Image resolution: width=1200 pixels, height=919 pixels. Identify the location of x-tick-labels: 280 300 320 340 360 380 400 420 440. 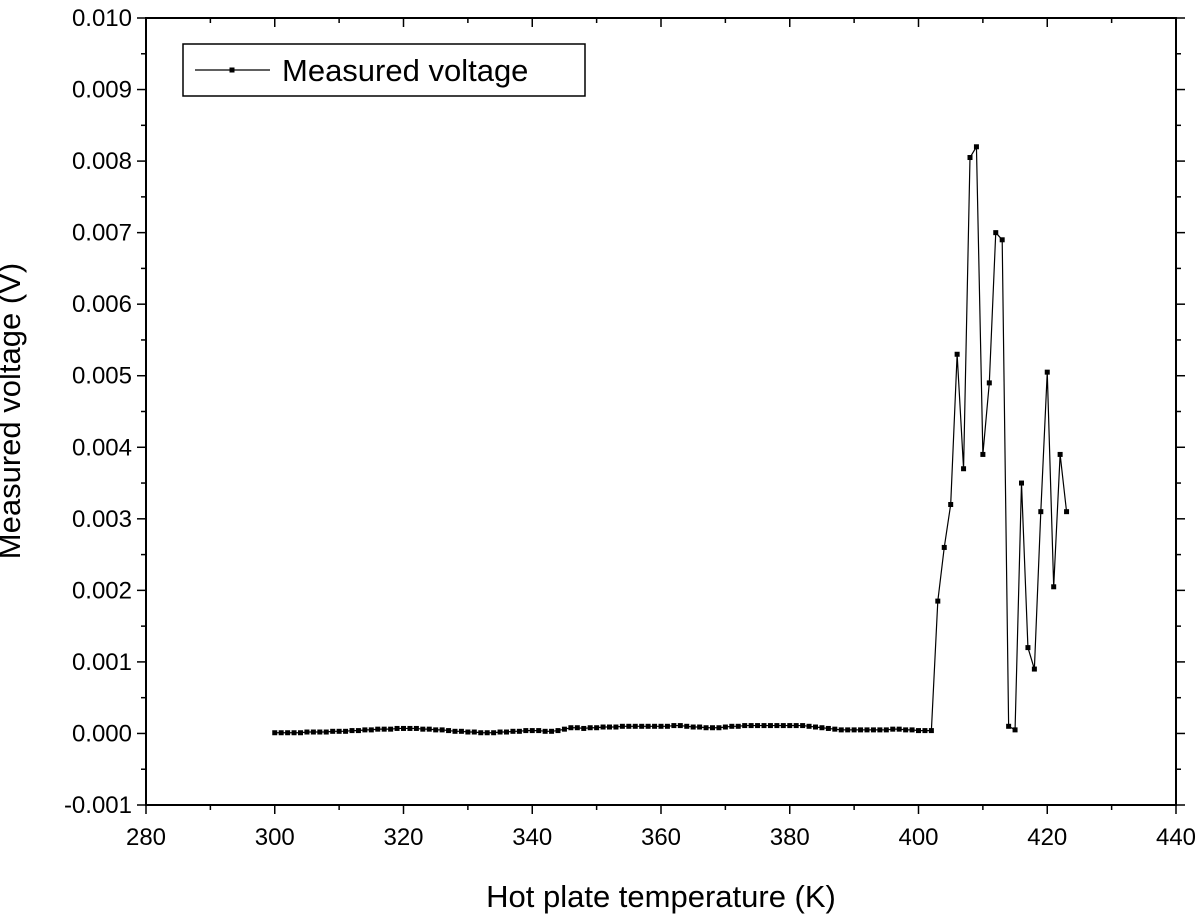
(661, 837).